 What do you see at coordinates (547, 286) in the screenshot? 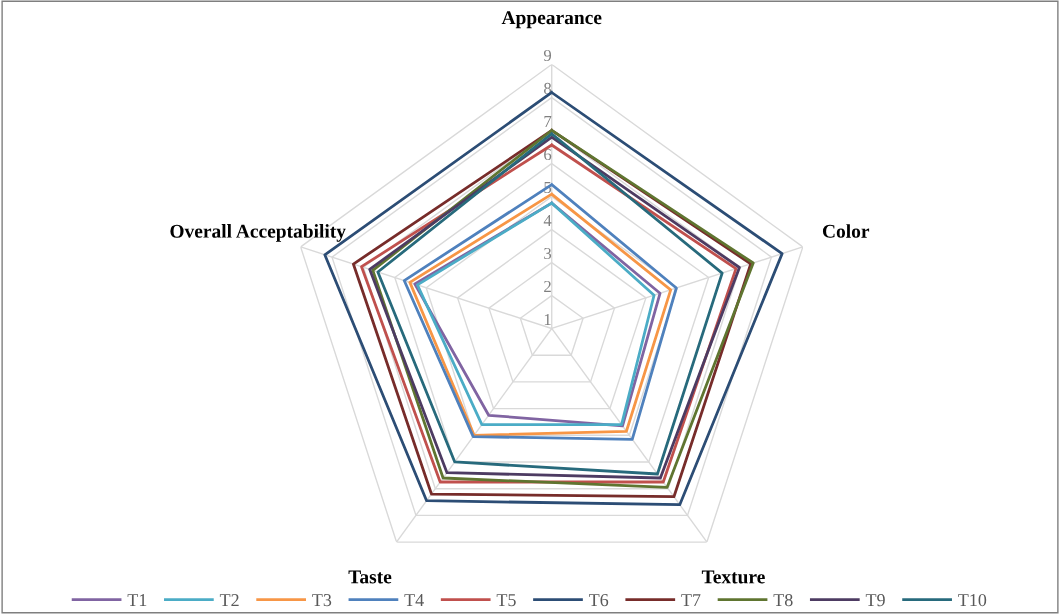
I see `y-tick-label: 2` at bounding box center [547, 286].